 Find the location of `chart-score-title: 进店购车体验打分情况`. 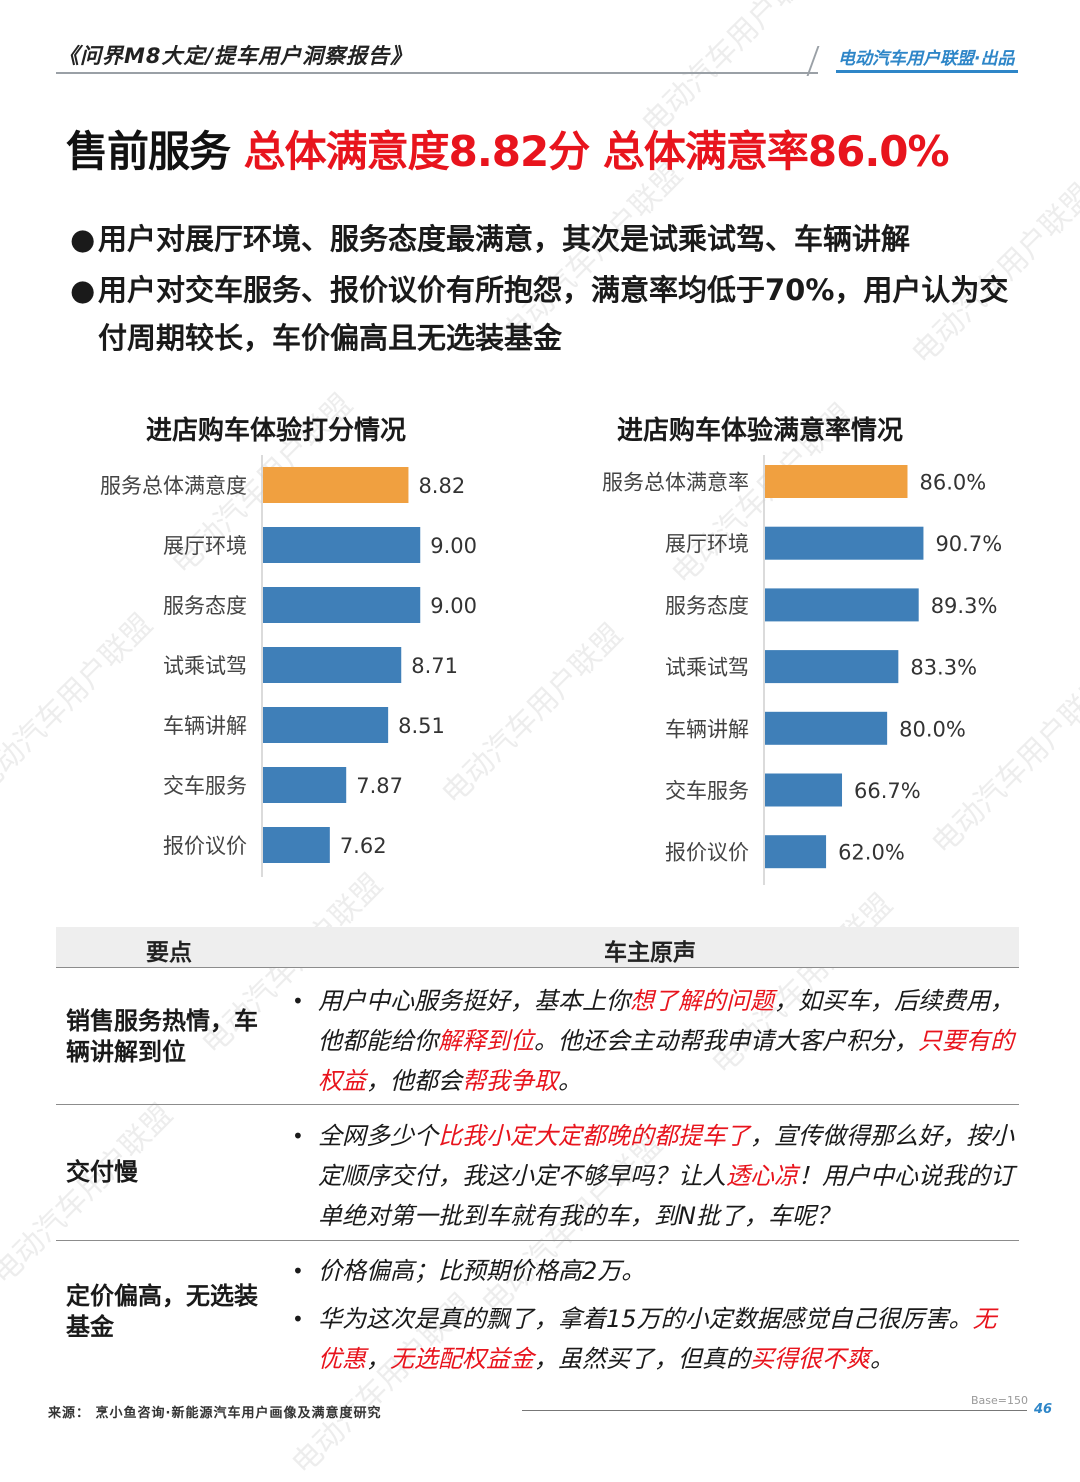

chart-score-title: 进店购车体验打分情况 is located at coordinates (276, 431).